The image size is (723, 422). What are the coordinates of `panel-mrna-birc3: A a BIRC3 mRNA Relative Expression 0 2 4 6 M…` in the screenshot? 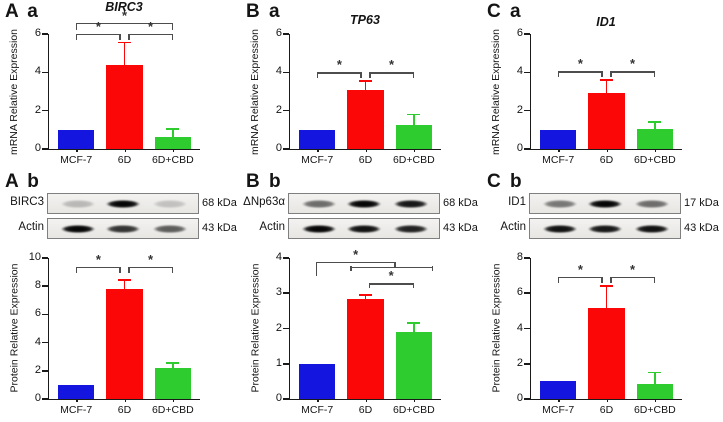 It's located at (120, 86).